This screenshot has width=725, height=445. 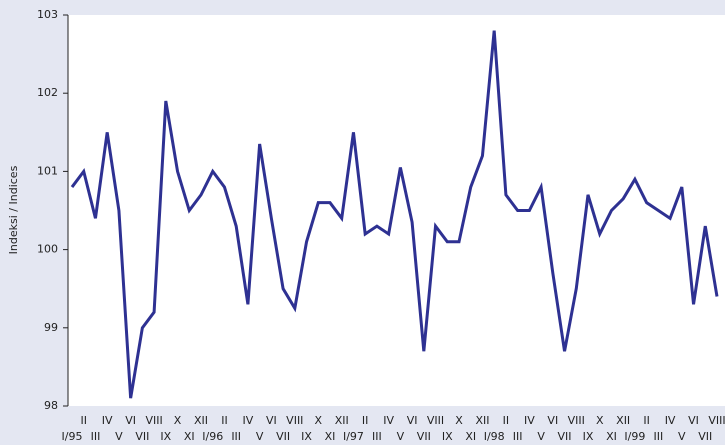 What do you see at coordinates (51, 405) in the screenshot?
I see `y-tick-label: 98` at bounding box center [51, 405].